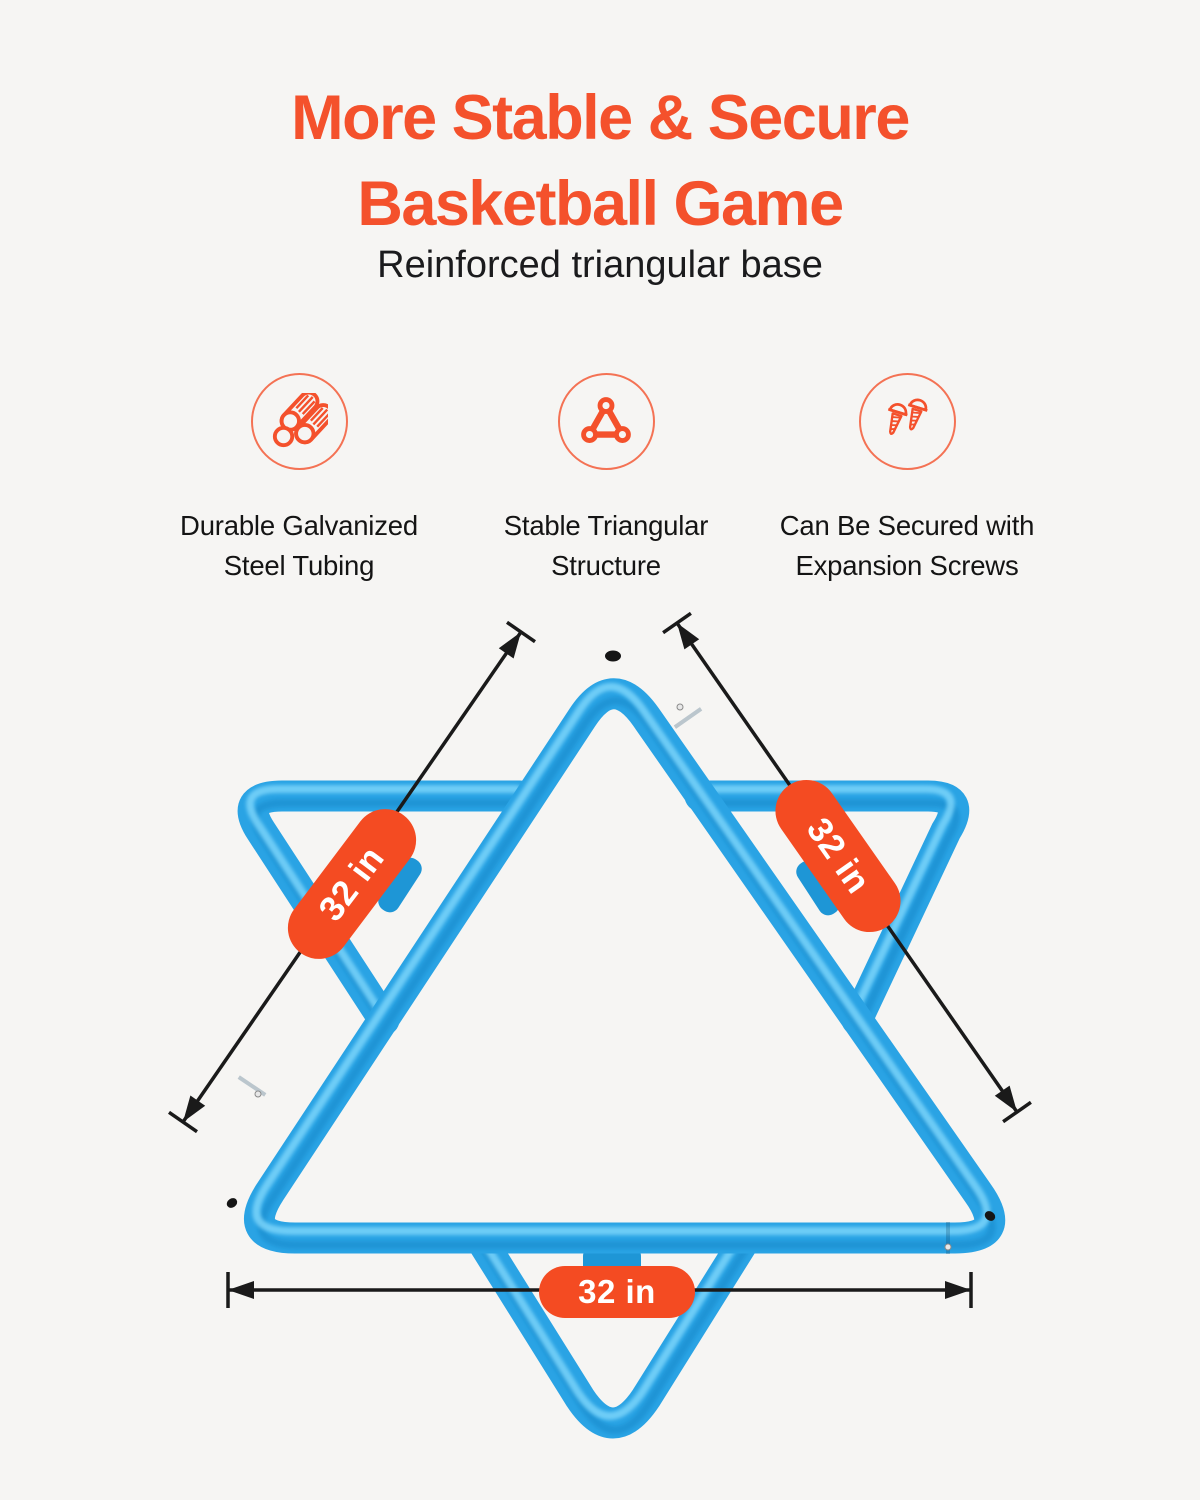  What do you see at coordinates (232, 1203) in the screenshot?
I see `left-bolt-hole` at bounding box center [232, 1203].